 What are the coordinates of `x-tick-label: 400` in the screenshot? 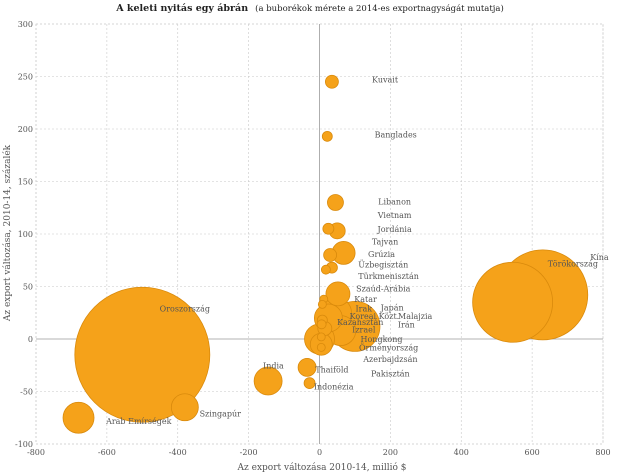 It's located at (461, 452).